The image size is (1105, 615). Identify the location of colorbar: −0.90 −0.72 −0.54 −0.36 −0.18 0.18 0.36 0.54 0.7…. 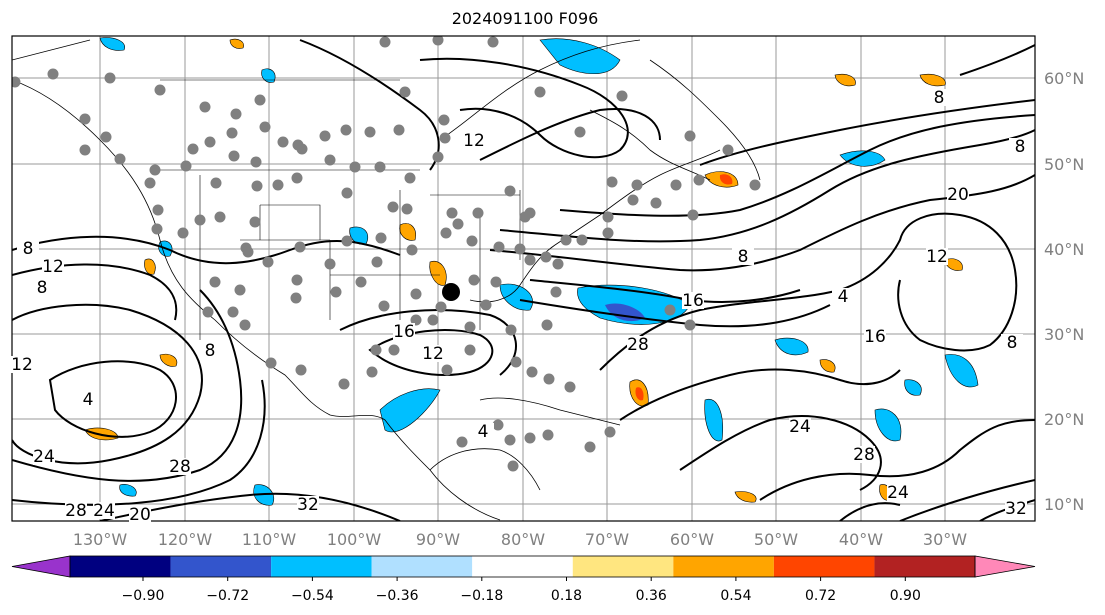
(523, 579).